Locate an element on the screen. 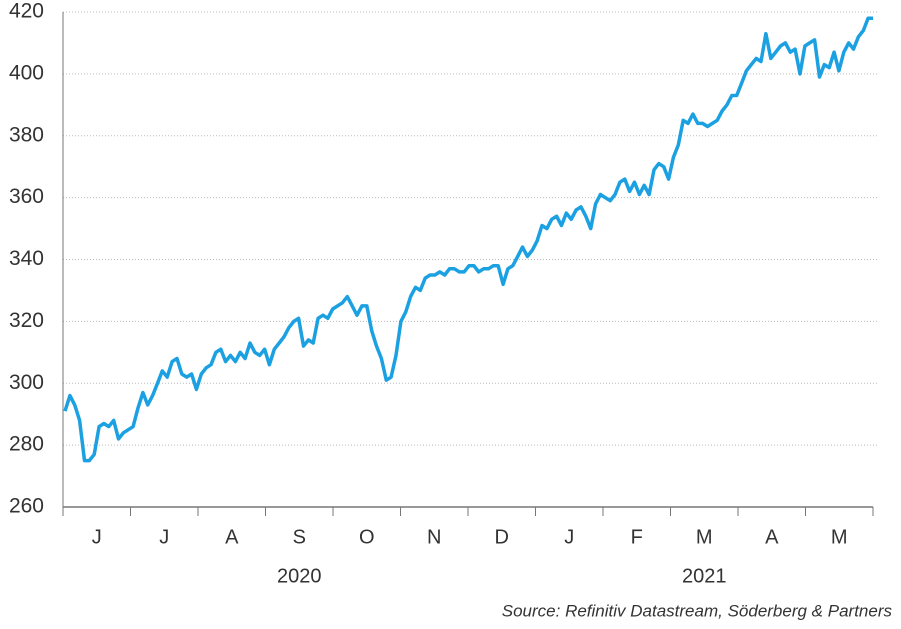 The height and width of the screenshot is (629, 901). x-tick-label: S is located at coordinates (299, 537).